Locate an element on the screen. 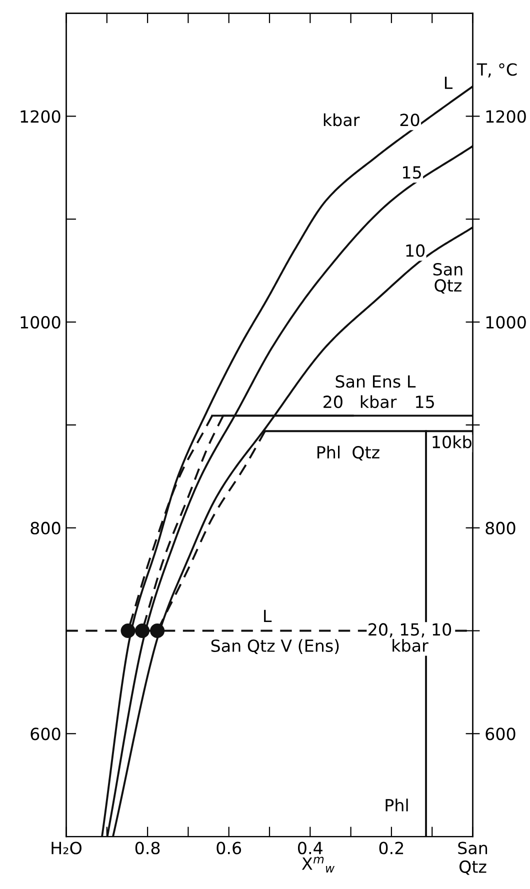  y2-tick-label: 1000 is located at coordinates (506, 322).